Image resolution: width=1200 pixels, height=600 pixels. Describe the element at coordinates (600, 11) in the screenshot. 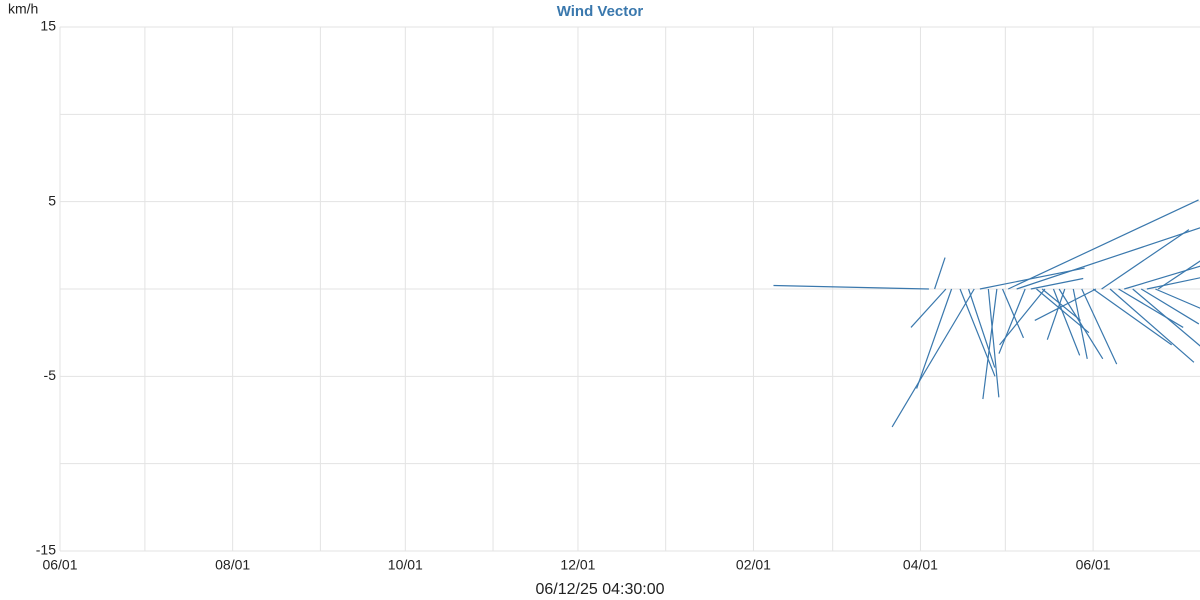

I see `chart-title: Wind Vector` at that location.